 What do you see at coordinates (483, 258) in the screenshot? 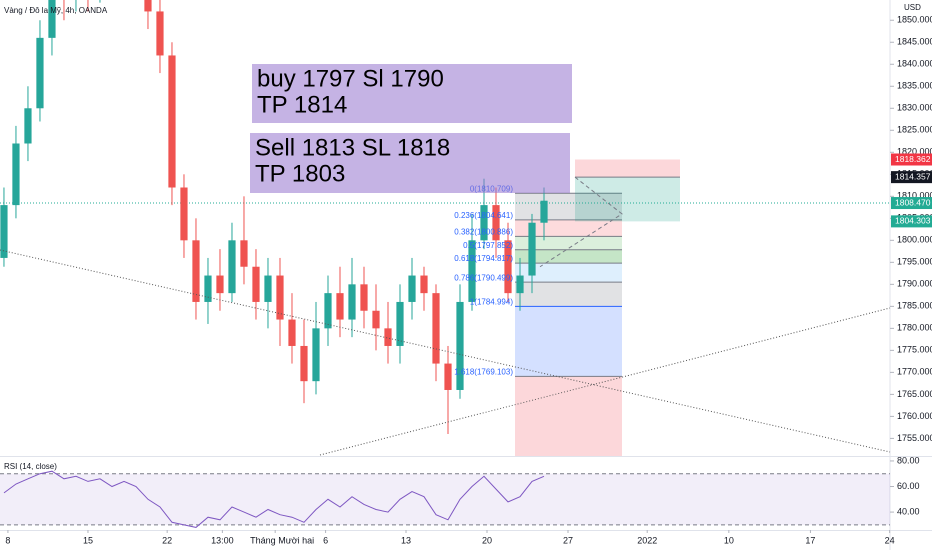
I see `fib-label: 0.618(1794.817)` at bounding box center [483, 258].